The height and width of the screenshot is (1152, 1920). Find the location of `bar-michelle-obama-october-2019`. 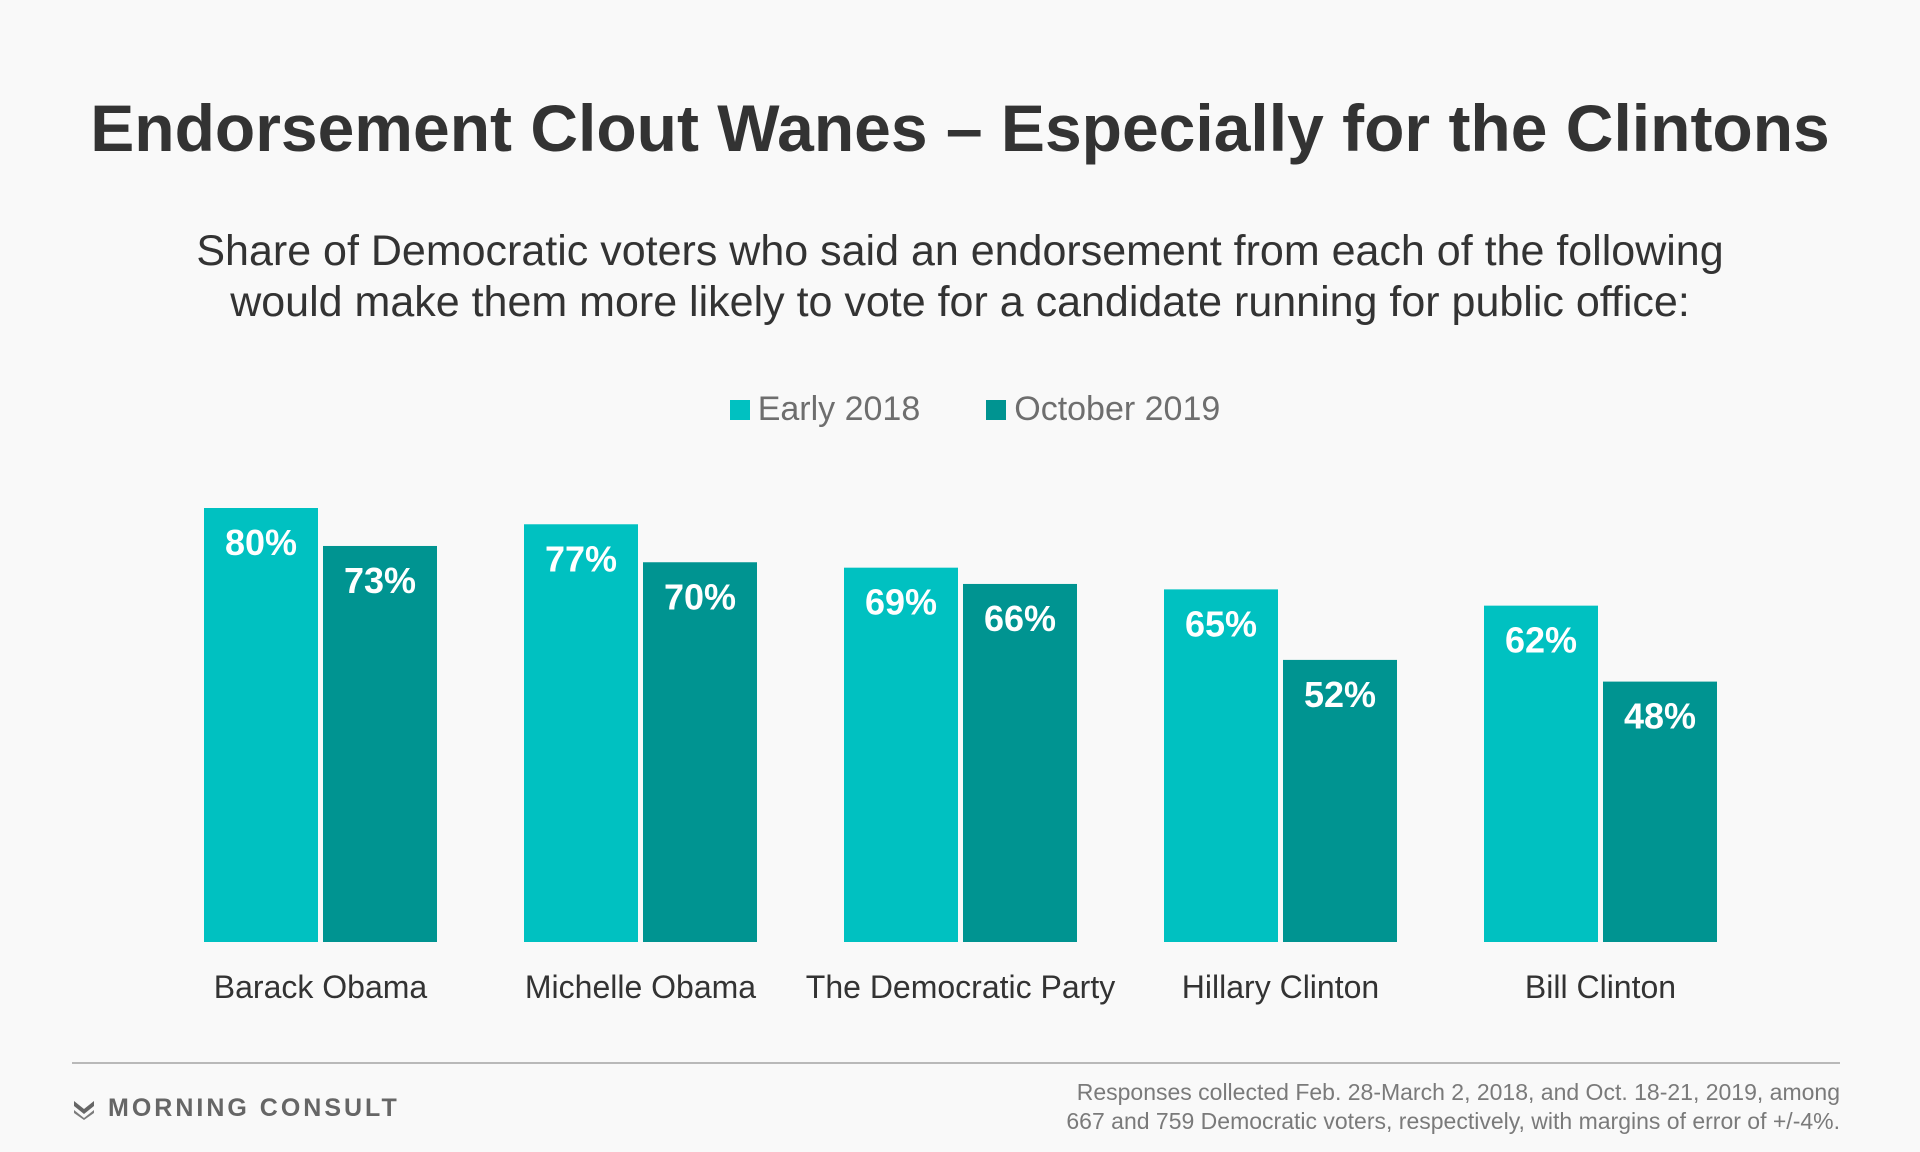

bar-michelle-obama-october-2019 is located at coordinates (700, 752).